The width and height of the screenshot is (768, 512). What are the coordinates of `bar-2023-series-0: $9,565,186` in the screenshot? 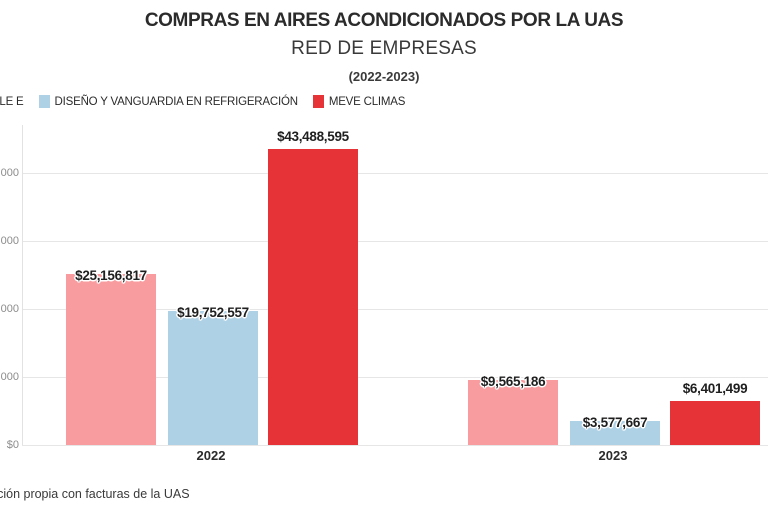 It's located at (513, 409).